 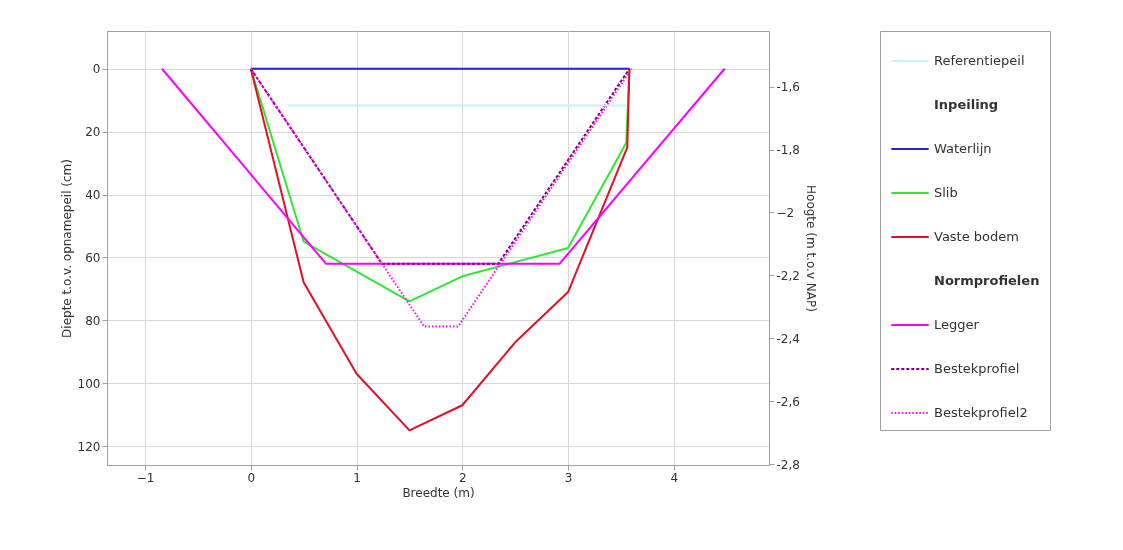 I want to click on legend-label: Waterlijn, so click(x=963, y=148).